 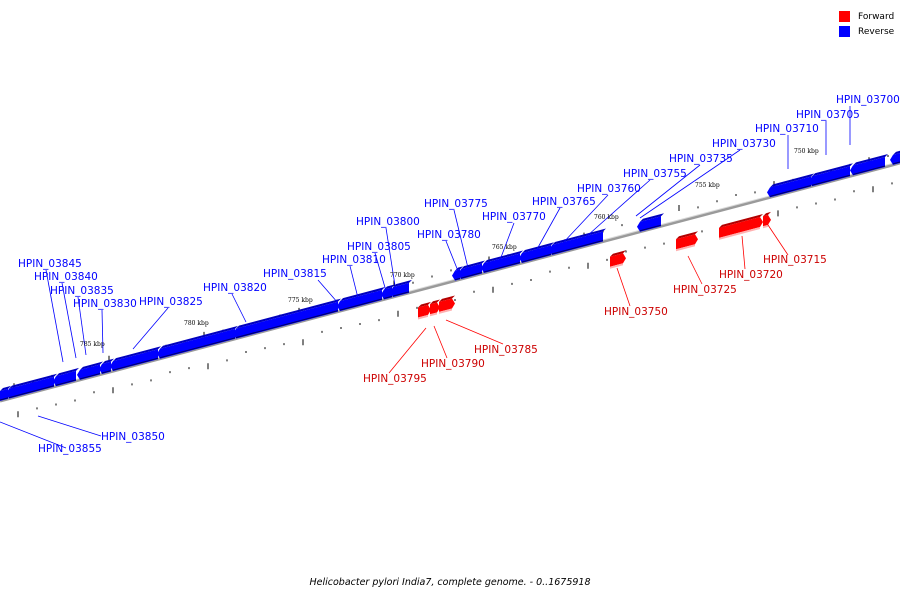 I want to click on gene-label-hpin_03775: HPIN_03775, so click(x=456, y=204).